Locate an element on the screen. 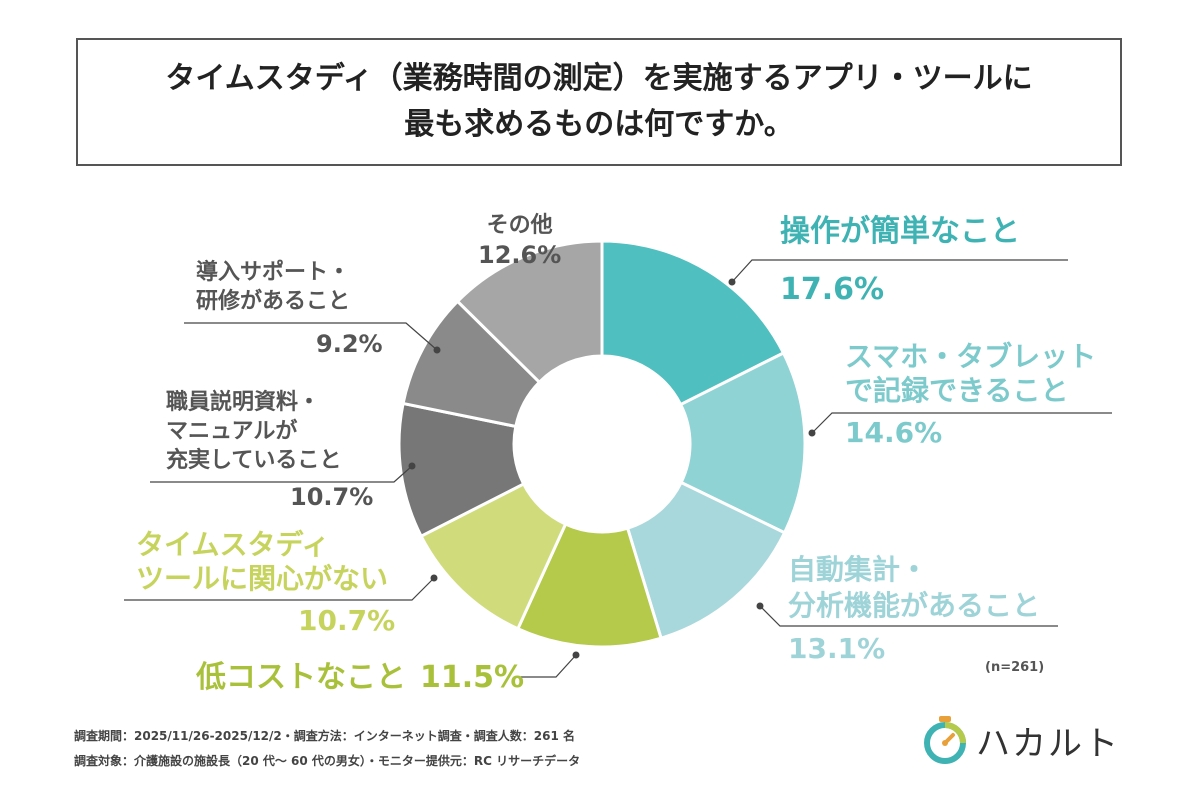 Image resolution: width=1200 pixels, height=800 pixels. label-slice-4-text-2: ツールに関心がない is located at coordinates (262, 578).